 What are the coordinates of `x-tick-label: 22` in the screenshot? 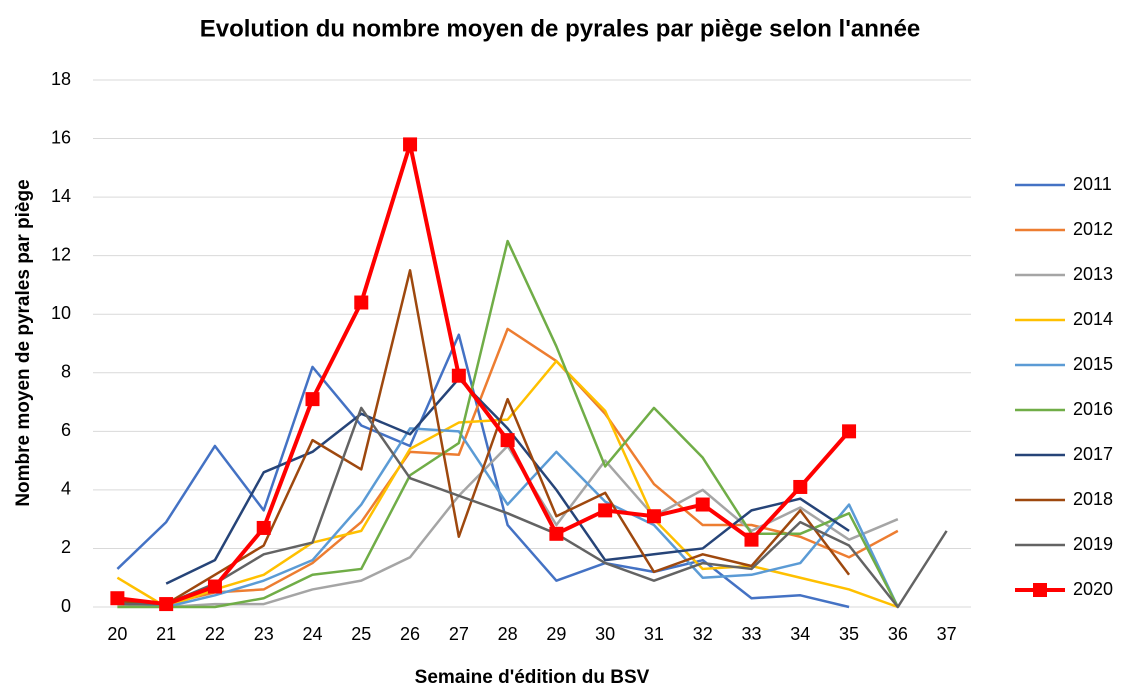 It's located at (215, 634).